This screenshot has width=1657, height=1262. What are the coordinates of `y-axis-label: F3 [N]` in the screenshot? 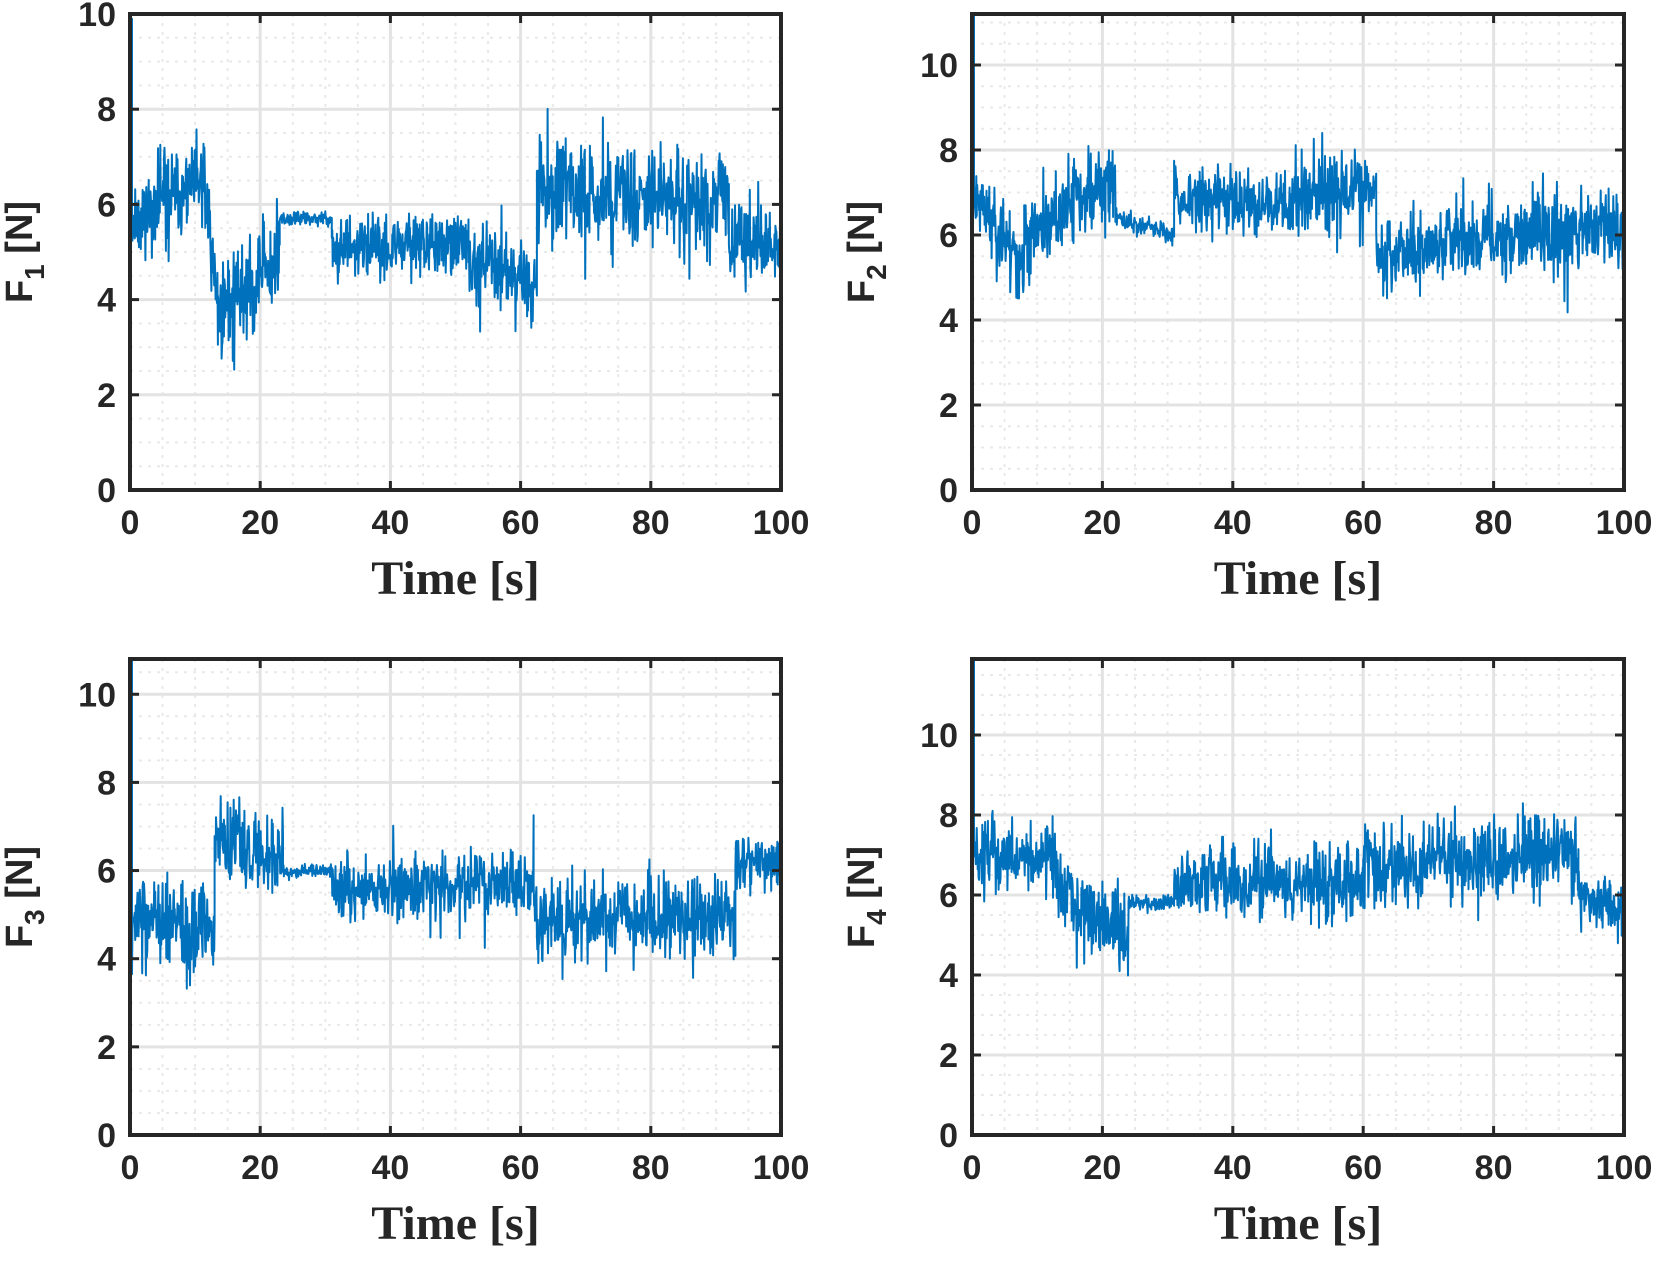 It's located at (25, 897).